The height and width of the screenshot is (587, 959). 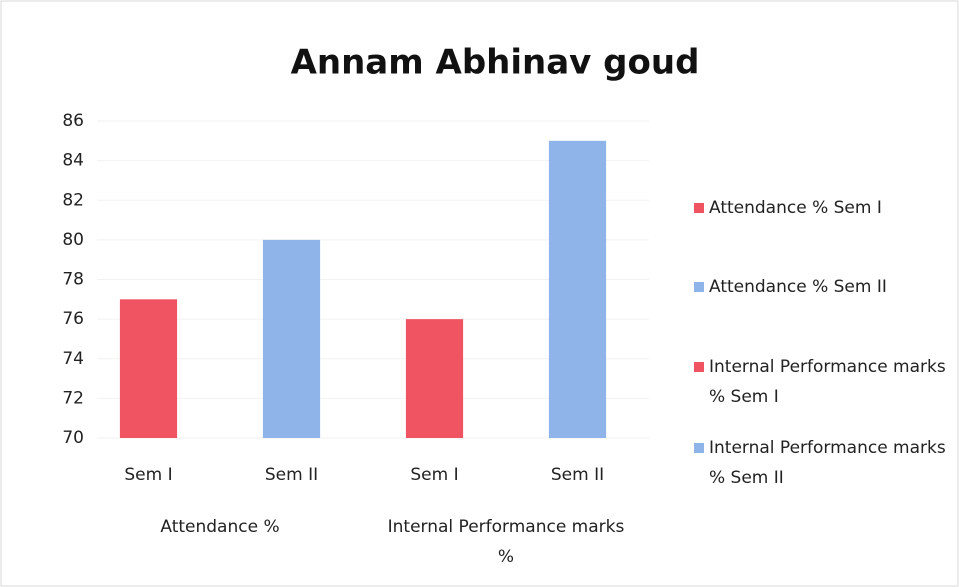 I want to click on y-tick-label: 78, so click(x=73, y=280).